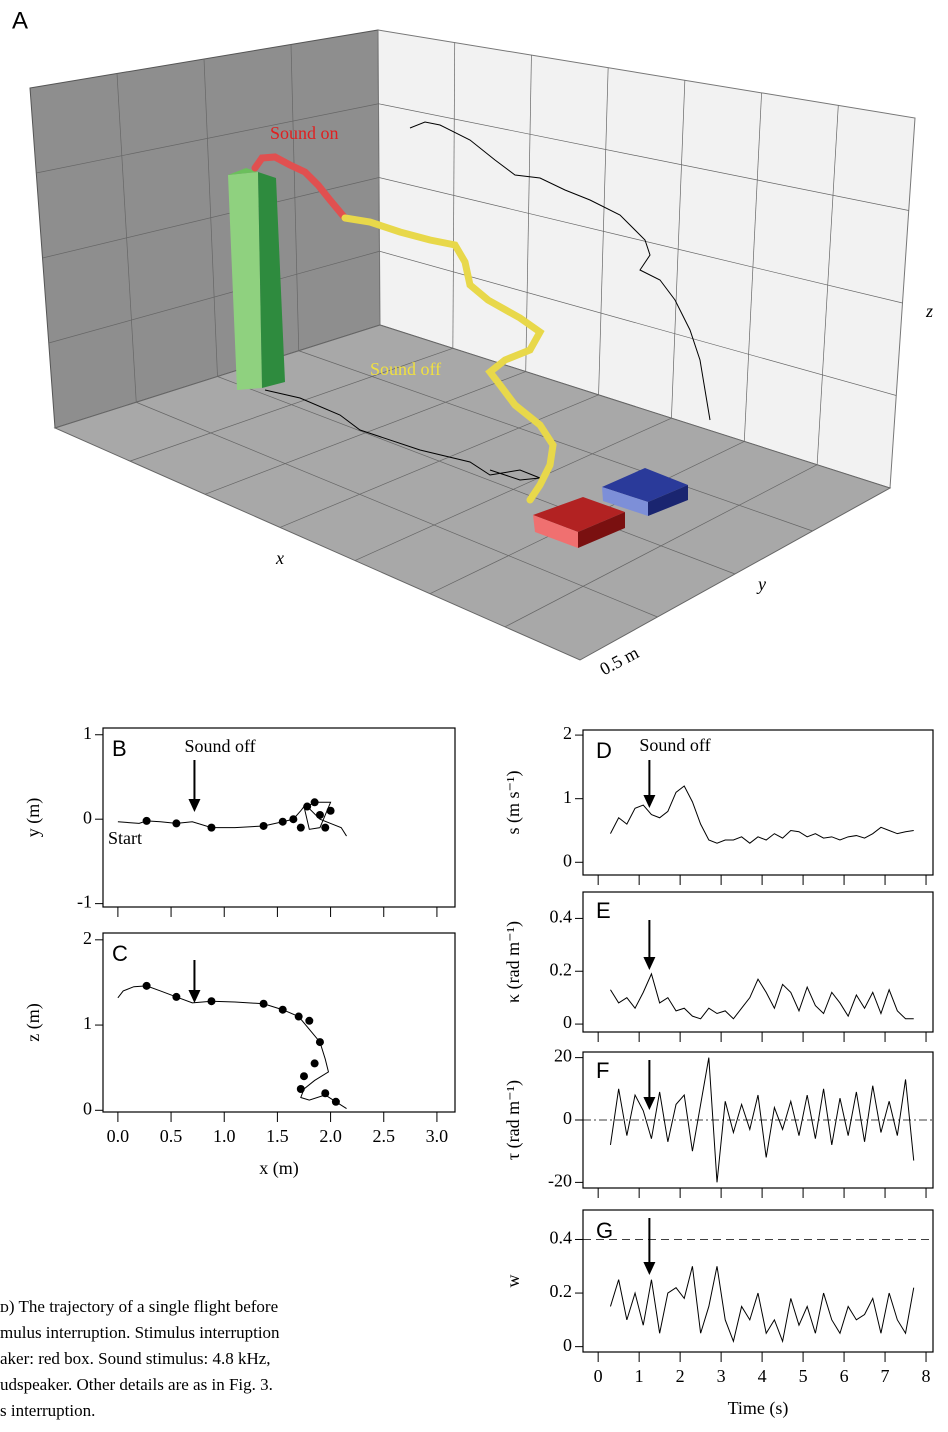 This screenshot has height=1432, width=948. I want to click on x-tick-label: 1, so click(639, 1376).